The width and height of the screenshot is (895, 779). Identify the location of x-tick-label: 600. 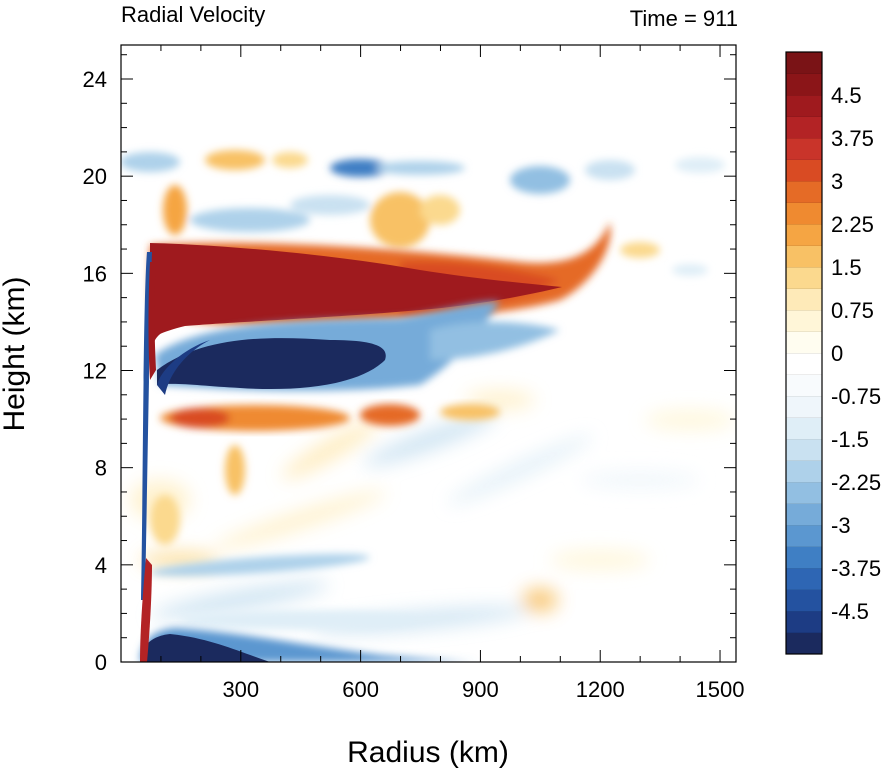
(360, 689).